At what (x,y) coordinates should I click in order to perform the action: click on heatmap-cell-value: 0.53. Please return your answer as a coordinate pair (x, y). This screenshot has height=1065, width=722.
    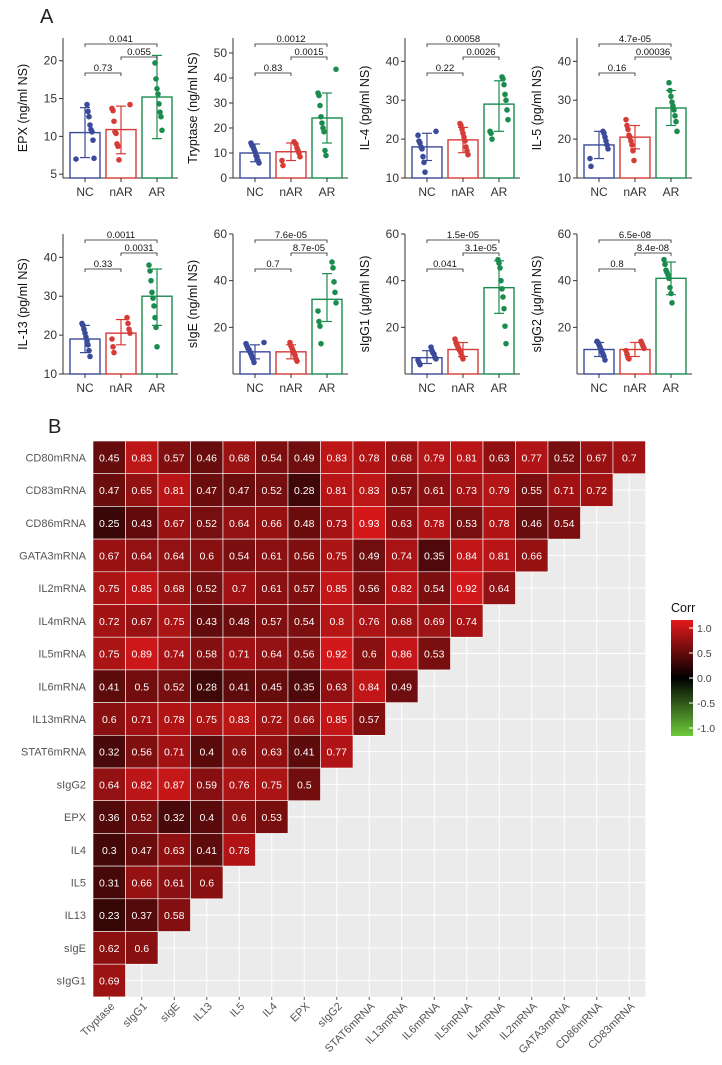
    Looking at the image, I should click on (272, 818).